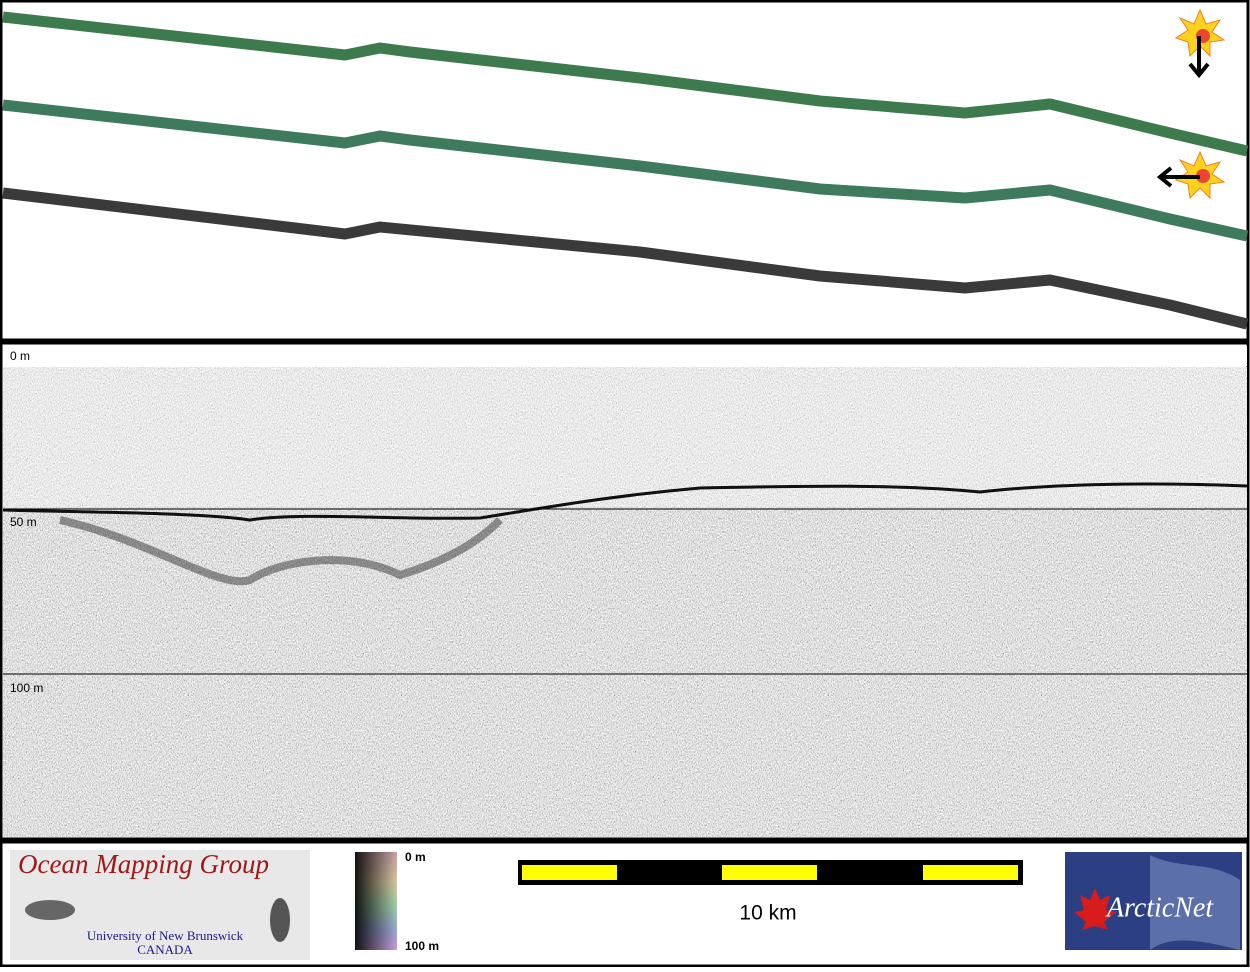 The image size is (1250, 972). Describe the element at coordinates (20, 356) in the screenshot. I see `depth-label: 0 m` at that location.